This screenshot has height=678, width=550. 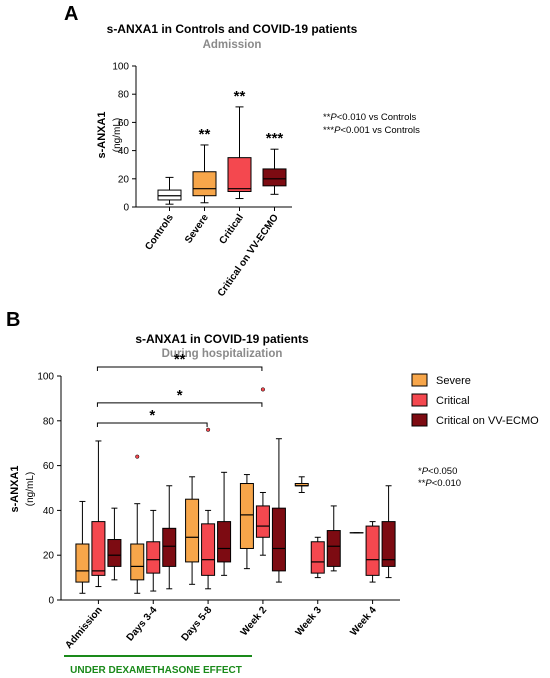 I want to click on note-text: <0.050, so click(x=442, y=471).